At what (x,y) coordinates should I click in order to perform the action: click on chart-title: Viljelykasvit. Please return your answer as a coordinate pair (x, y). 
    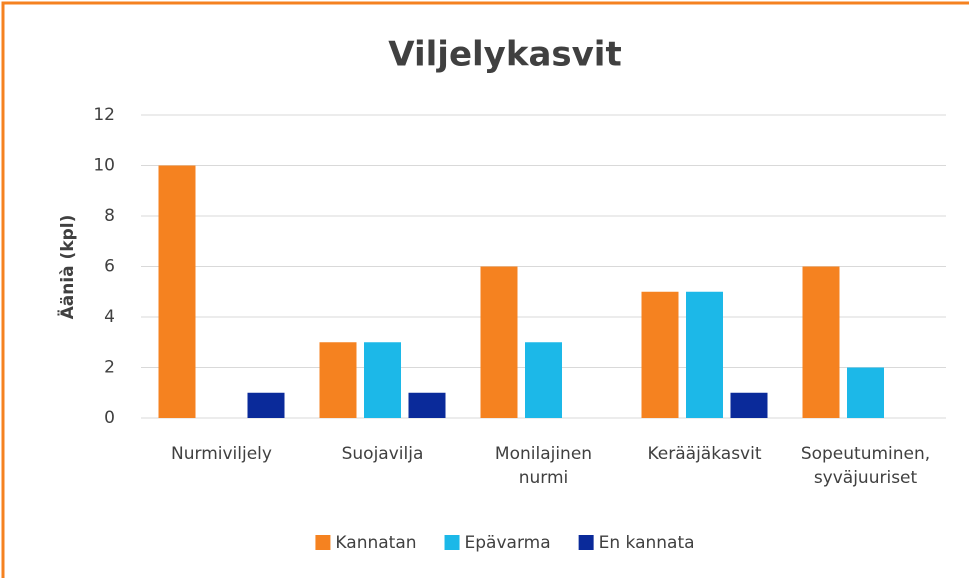
    Looking at the image, I should click on (504, 55).